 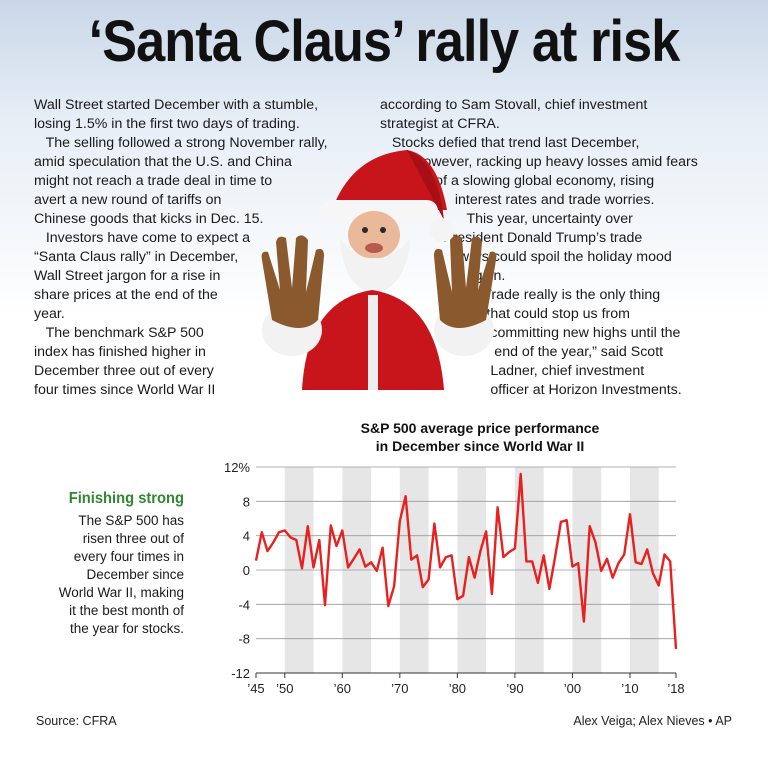 I want to click on x-tick-label: ’90, so click(x=514, y=688).